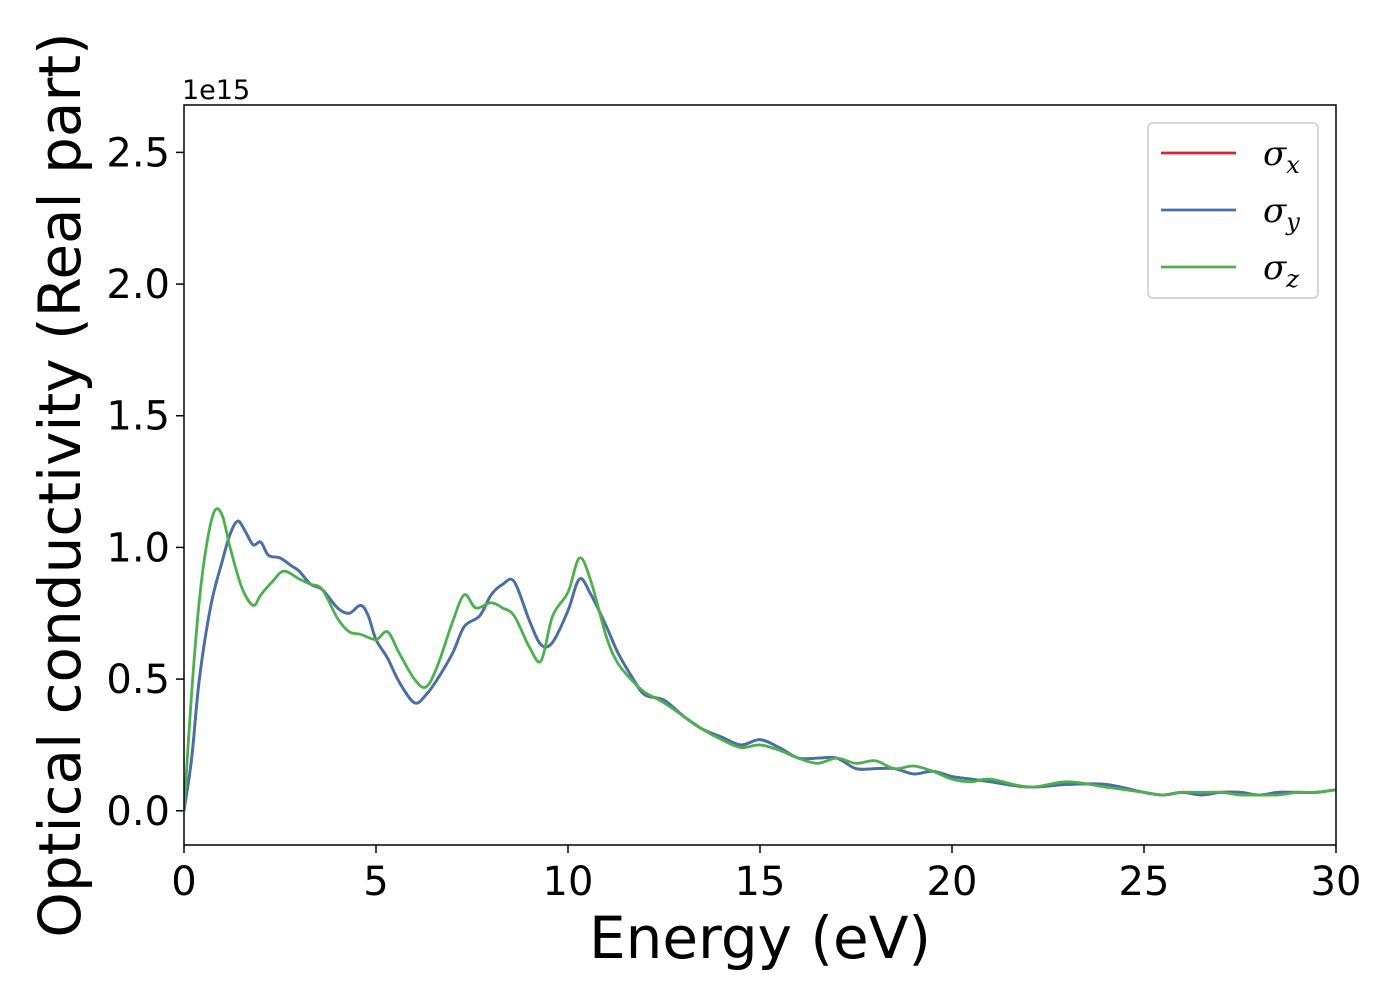  I want to click on x-tick-label: 10, so click(568, 882).